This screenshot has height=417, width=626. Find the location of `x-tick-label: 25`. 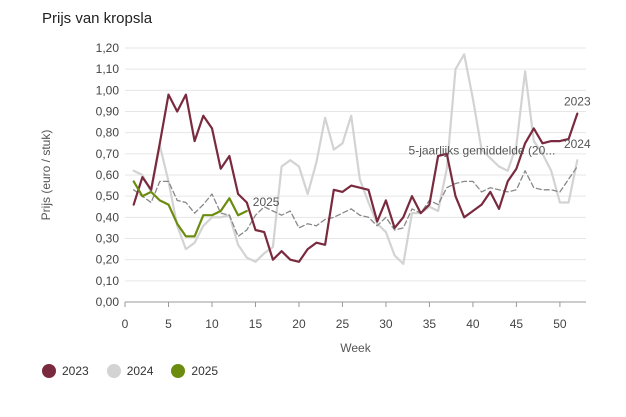

x-tick-label: 25 is located at coordinates (343, 324).